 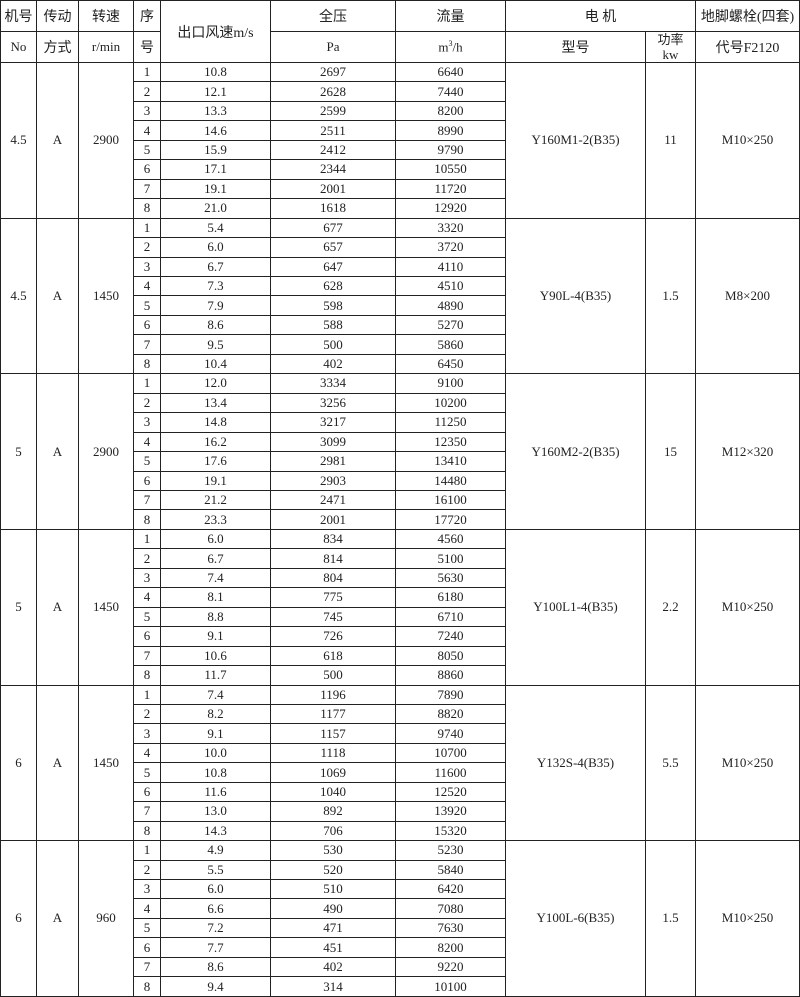 What do you see at coordinates (450, 422) in the screenshot?
I see `flow-cell: 11250` at bounding box center [450, 422].